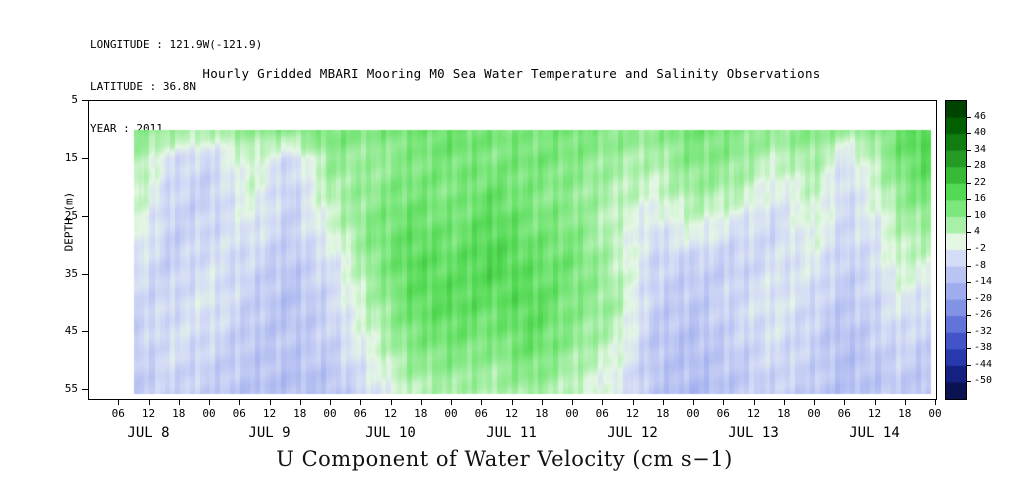 This screenshot has width=1009, height=504. I want to click on y-tick-label: 15, so click(71, 157).